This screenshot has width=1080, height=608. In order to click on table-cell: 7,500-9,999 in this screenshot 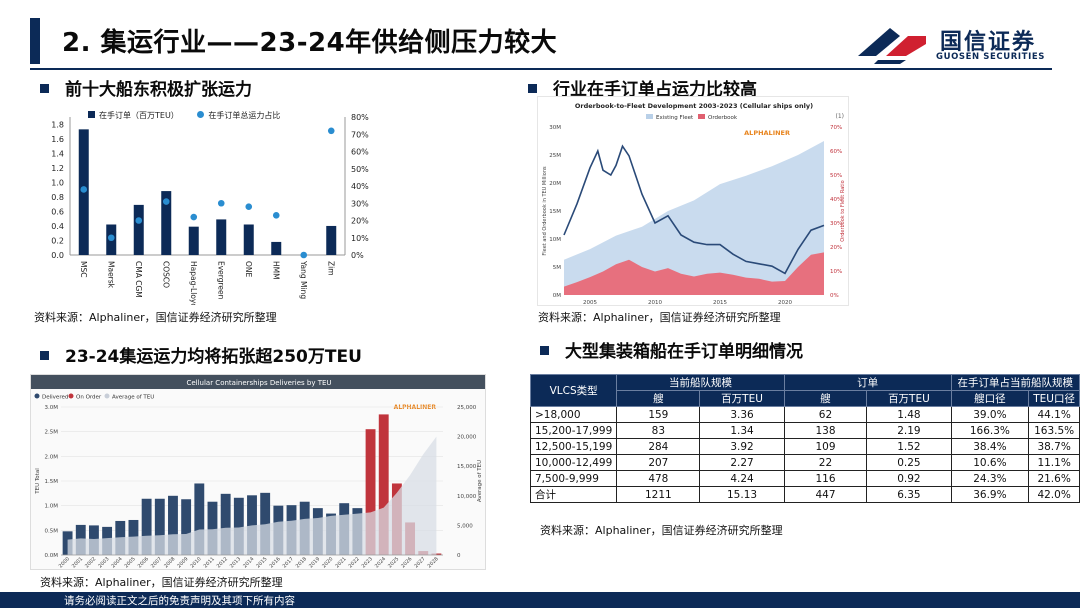, I will do `click(573, 478)`.